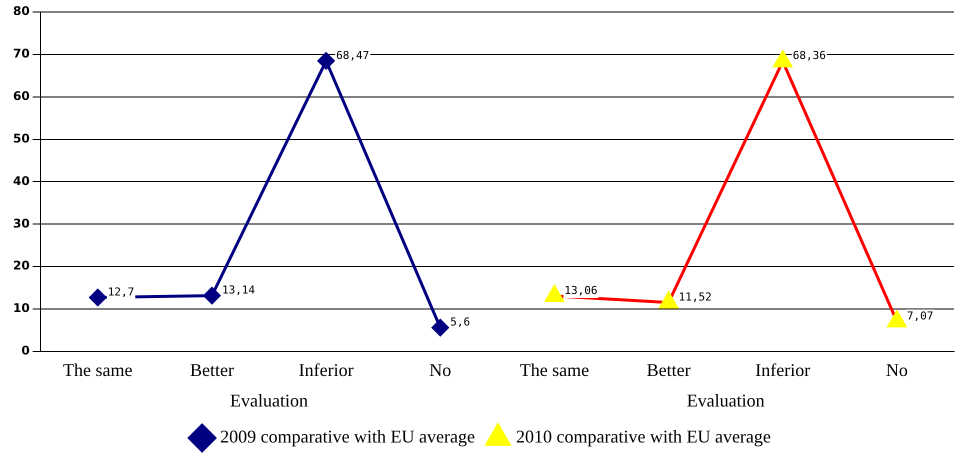  I want to click on y-tick-label: 80, so click(21, 11).